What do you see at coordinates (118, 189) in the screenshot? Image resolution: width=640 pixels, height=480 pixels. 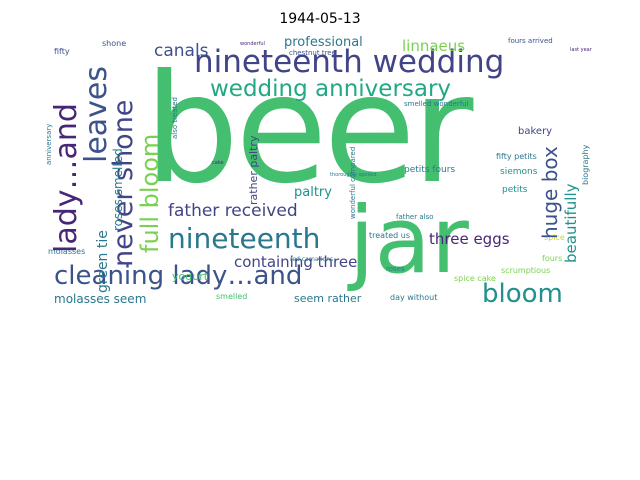 I see `word-roses-smelled: roses smelled` at bounding box center [118, 189].